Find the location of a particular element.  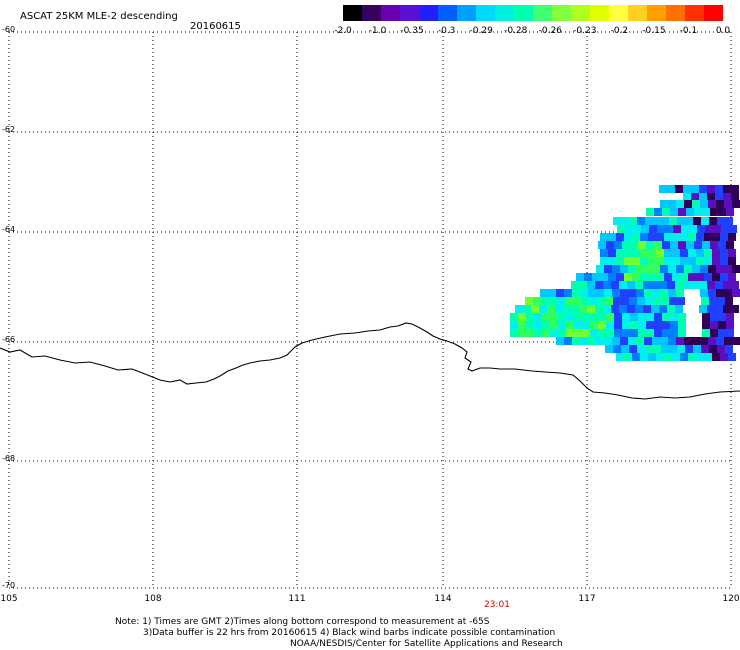

lon-label-117: 117 is located at coordinates (587, 599).